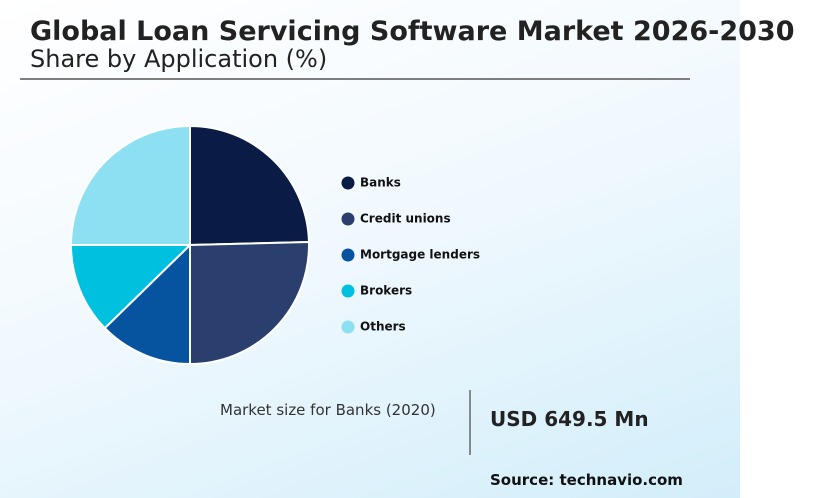 This screenshot has width=823, height=498. I want to click on legend-label: Others, so click(383, 327).